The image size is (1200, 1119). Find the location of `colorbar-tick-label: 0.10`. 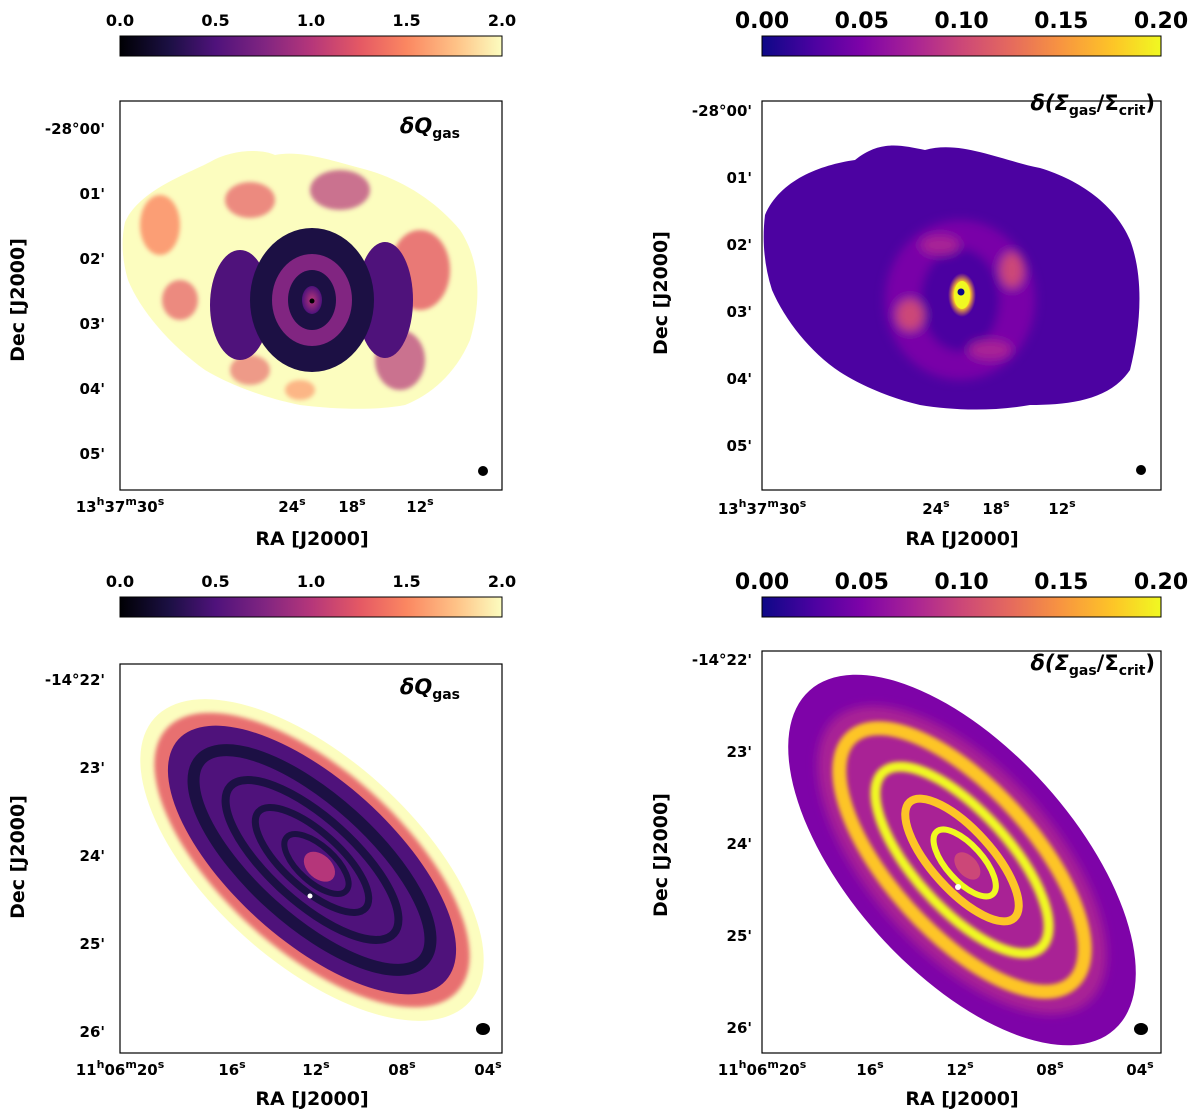

colorbar-tick-label: 0.10 is located at coordinates (961, 21).